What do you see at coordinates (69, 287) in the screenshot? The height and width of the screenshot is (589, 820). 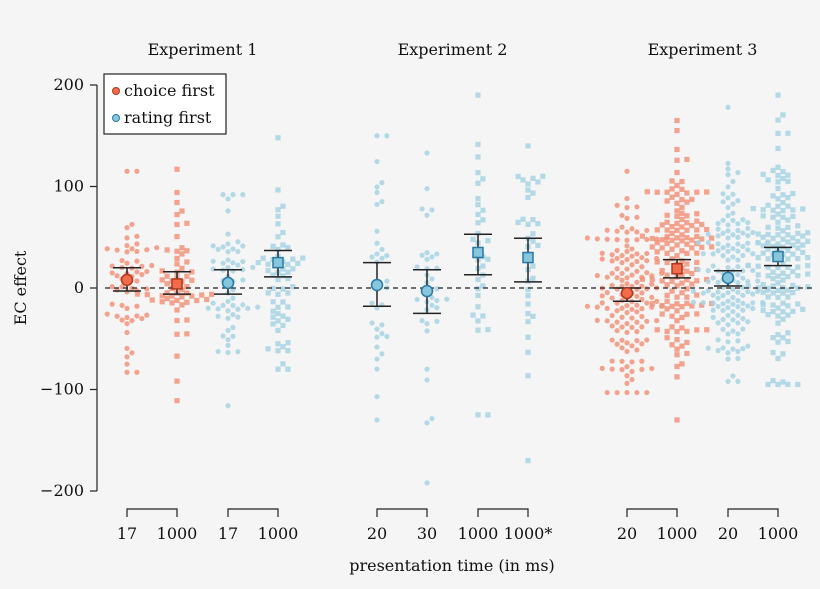 I see `y-axis: 200 100 0 −100 −200` at bounding box center [69, 287].